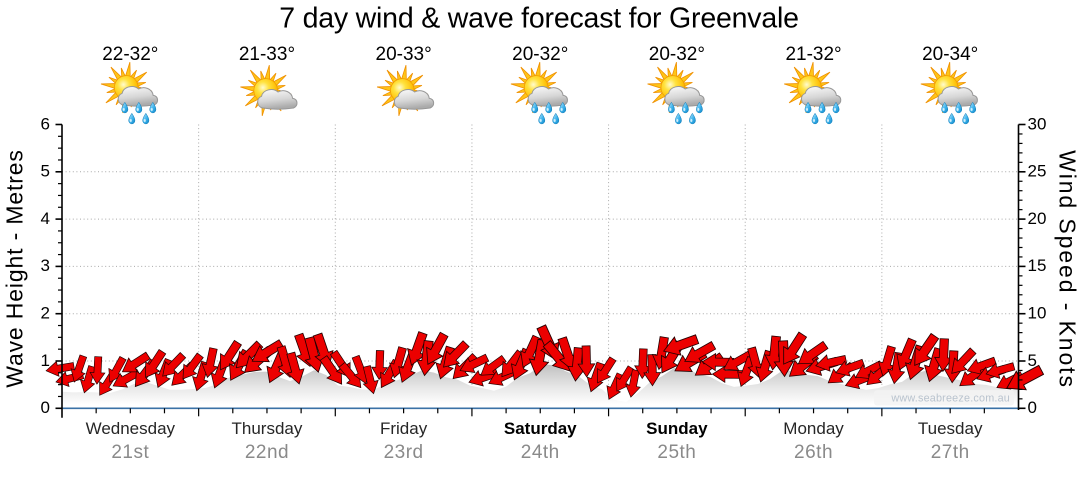 Image resolution: width=1080 pixels, height=480 pixels. What do you see at coordinates (540, 452) in the screenshot?
I see `svg-text: 24th` at bounding box center [540, 452].